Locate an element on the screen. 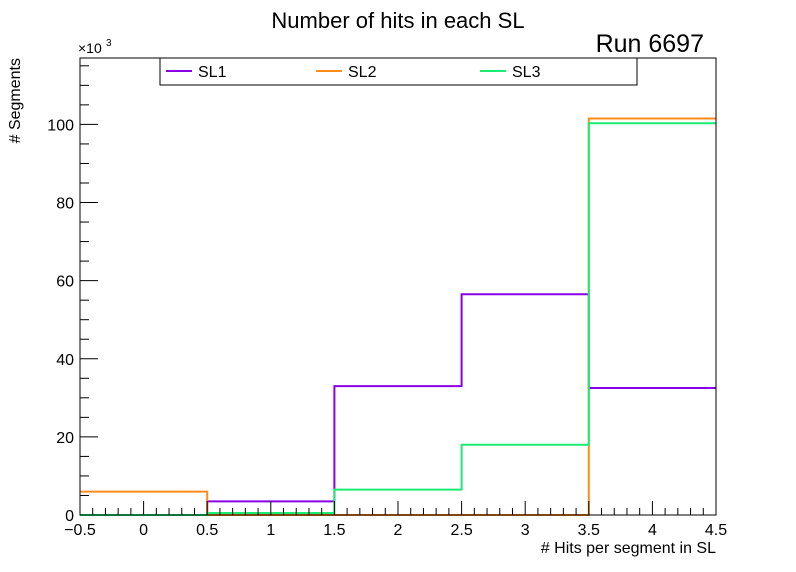  y-multiplier: ×10 3 is located at coordinates (95, 47).